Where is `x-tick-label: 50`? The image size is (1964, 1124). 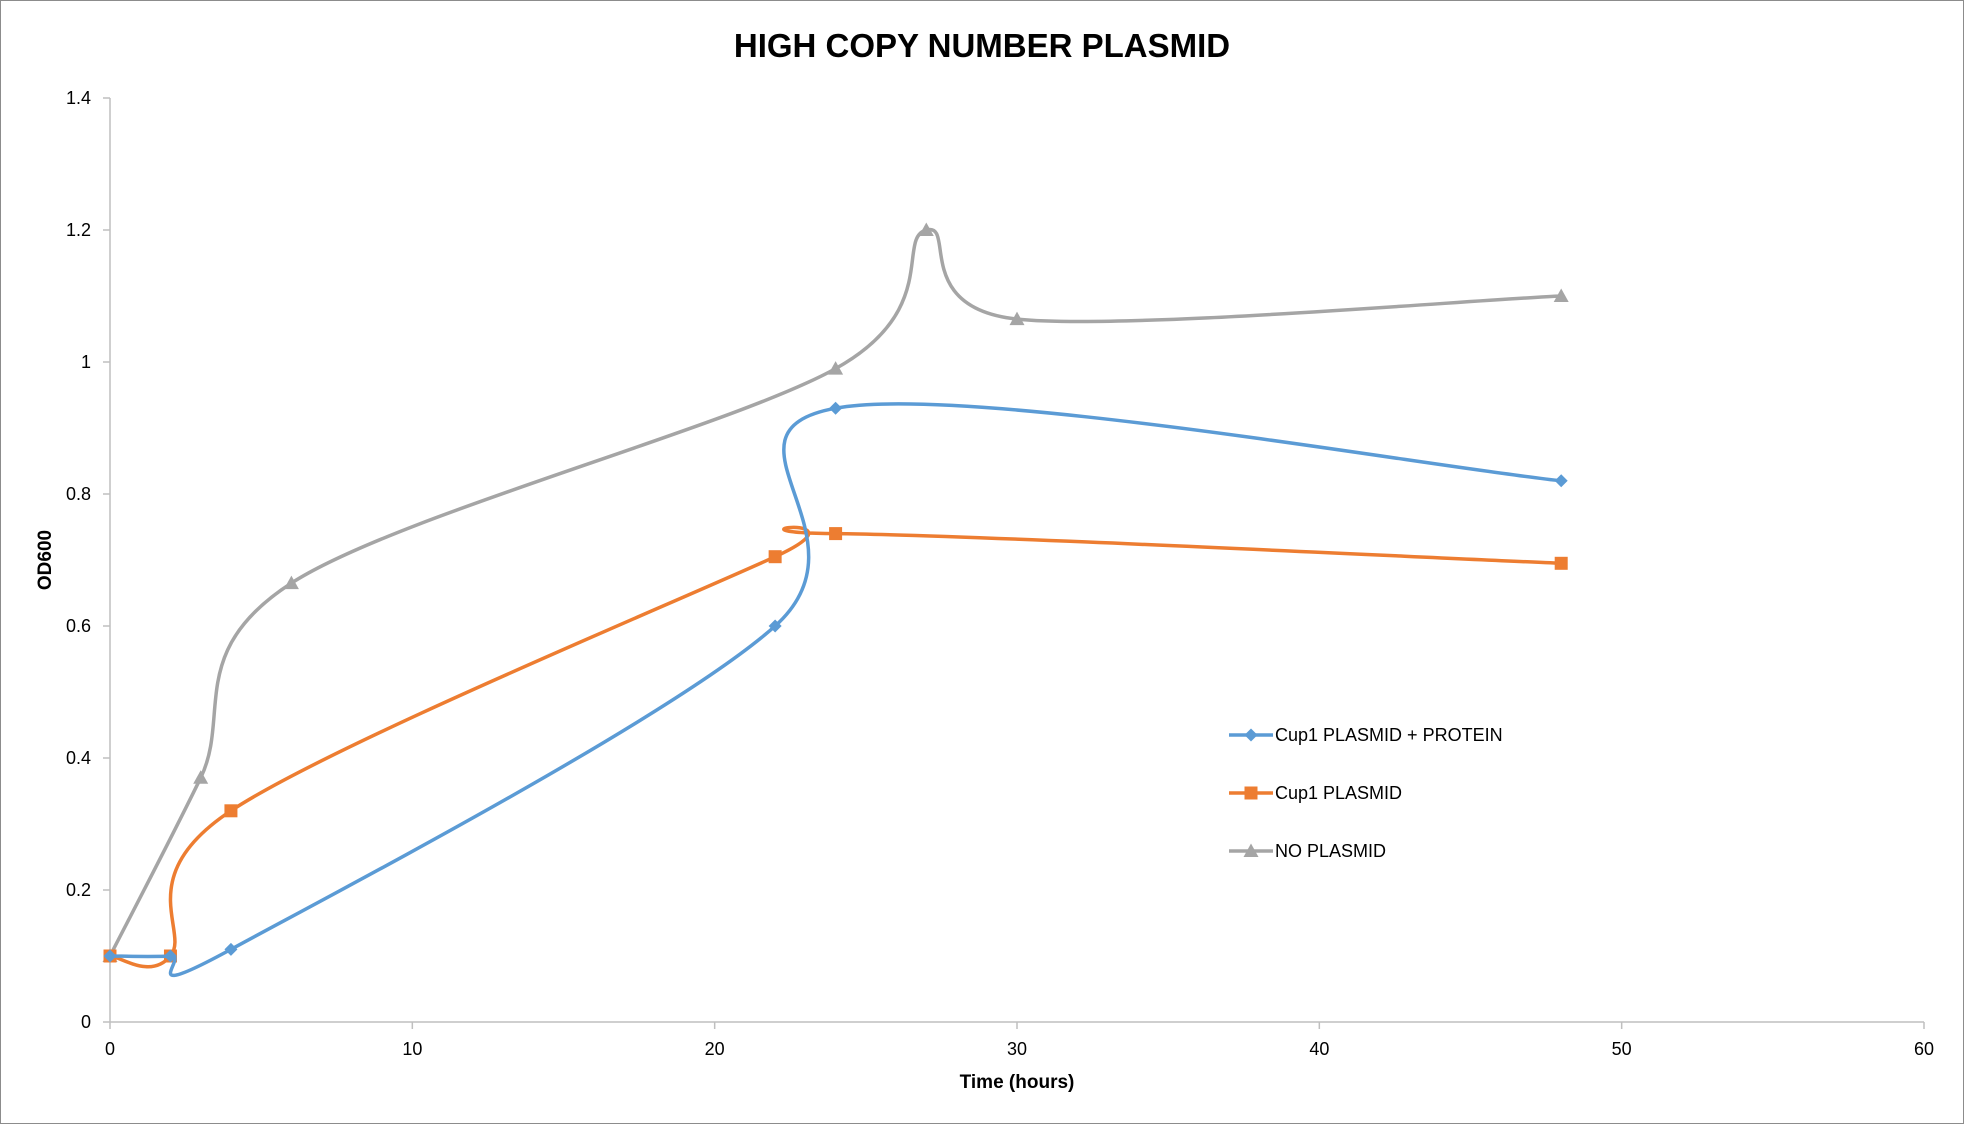 x-tick-label: 50 is located at coordinates (1622, 1049).